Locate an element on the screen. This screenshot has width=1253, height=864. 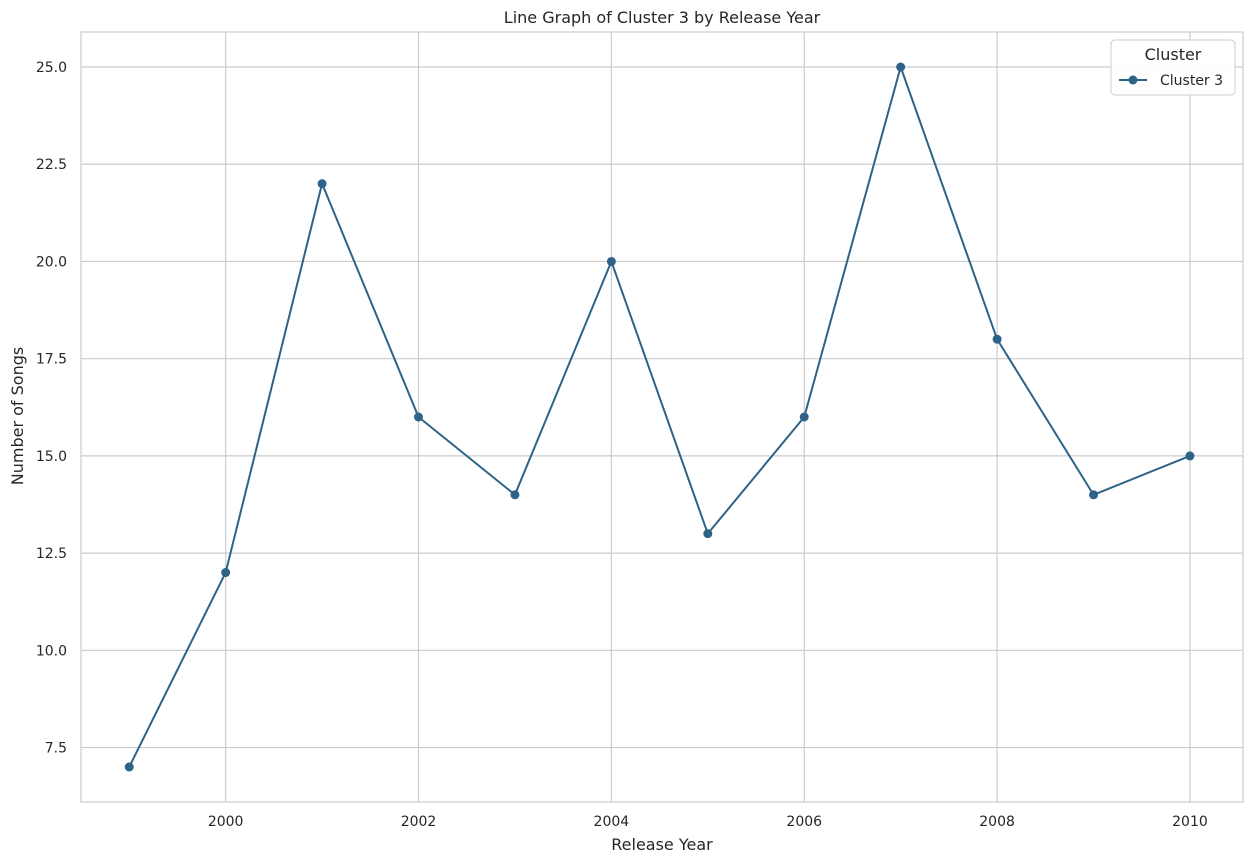
x-axis-label: Release Year is located at coordinates (662, 844).